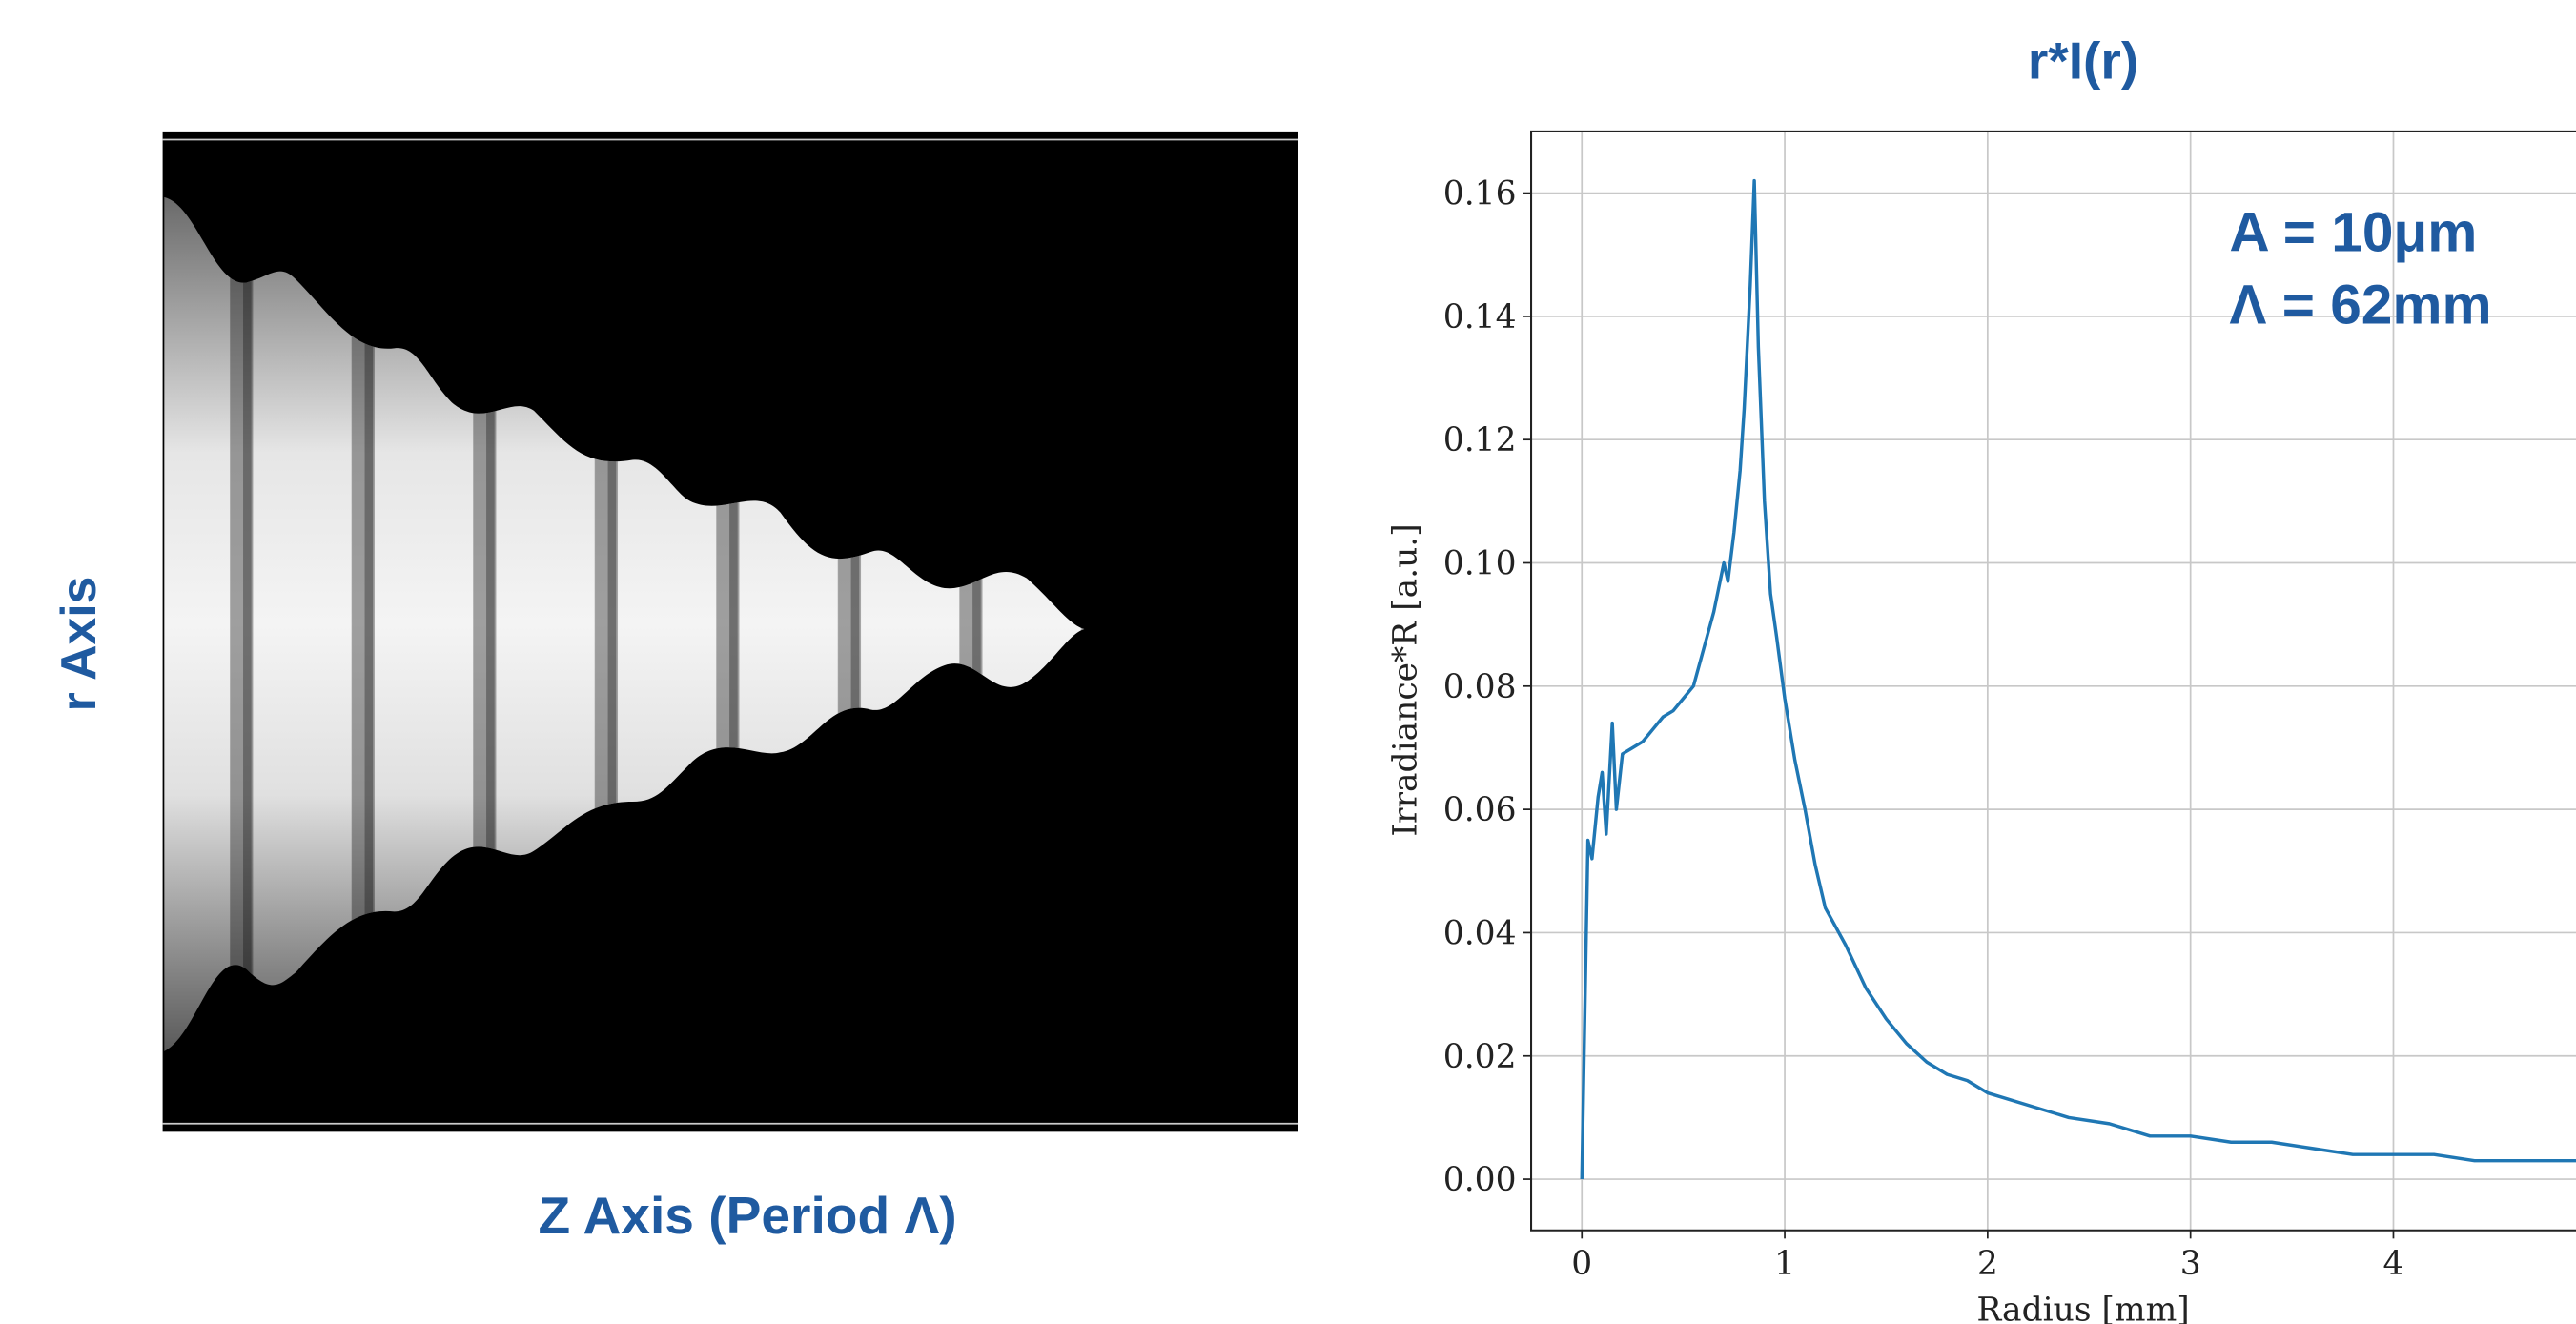 This screenshot has width=2576, height=1324. What do you see at coordinates (1480, 440) in the screenshot?
I see `y-tick-label: 0.12` at bounding box center [1480, 440].